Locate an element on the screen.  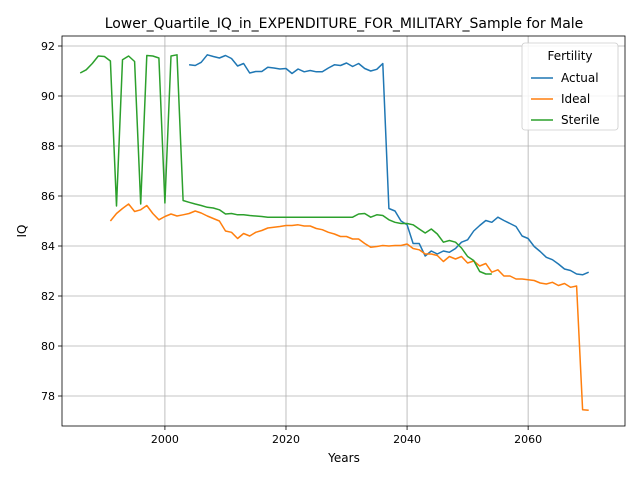
y-tick-label: 82 is located at coordinates (48, 296).